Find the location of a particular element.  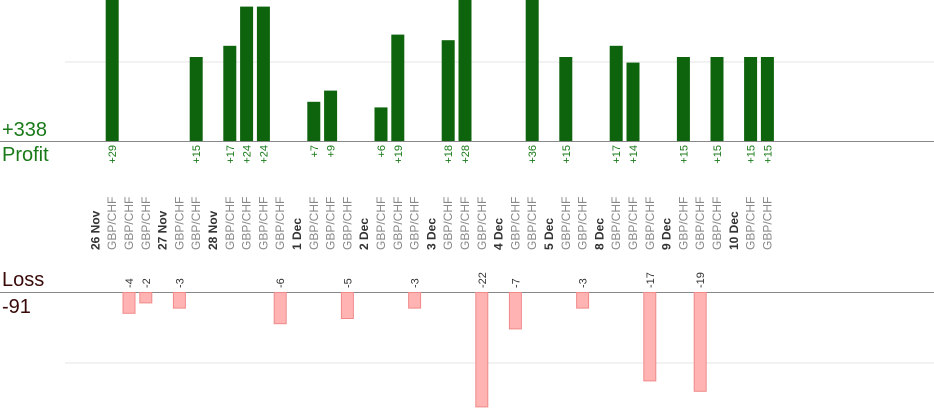

date-label: 3 Dec is located at coordinates (431, 234).